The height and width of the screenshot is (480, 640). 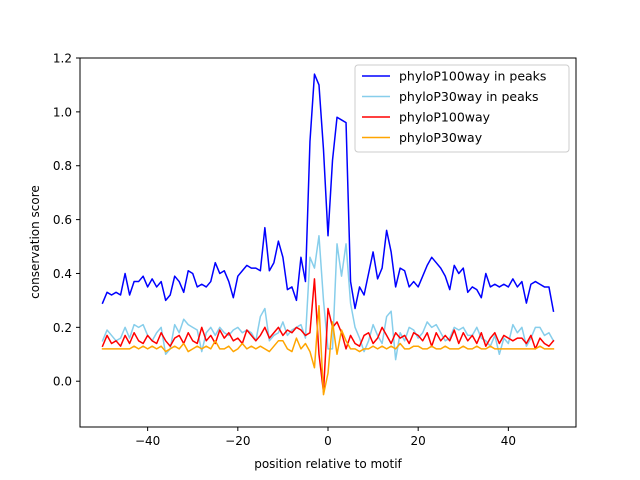 I want to click on legend-label: phyloP100way, so click(x=445, y=117).